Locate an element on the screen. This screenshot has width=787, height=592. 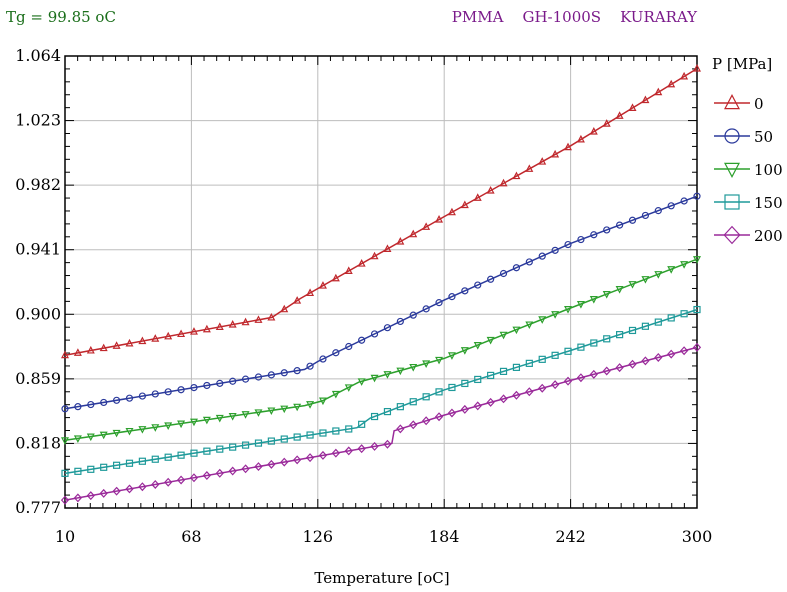
legend-item-0: 0 is located at coordinates (739, 103).